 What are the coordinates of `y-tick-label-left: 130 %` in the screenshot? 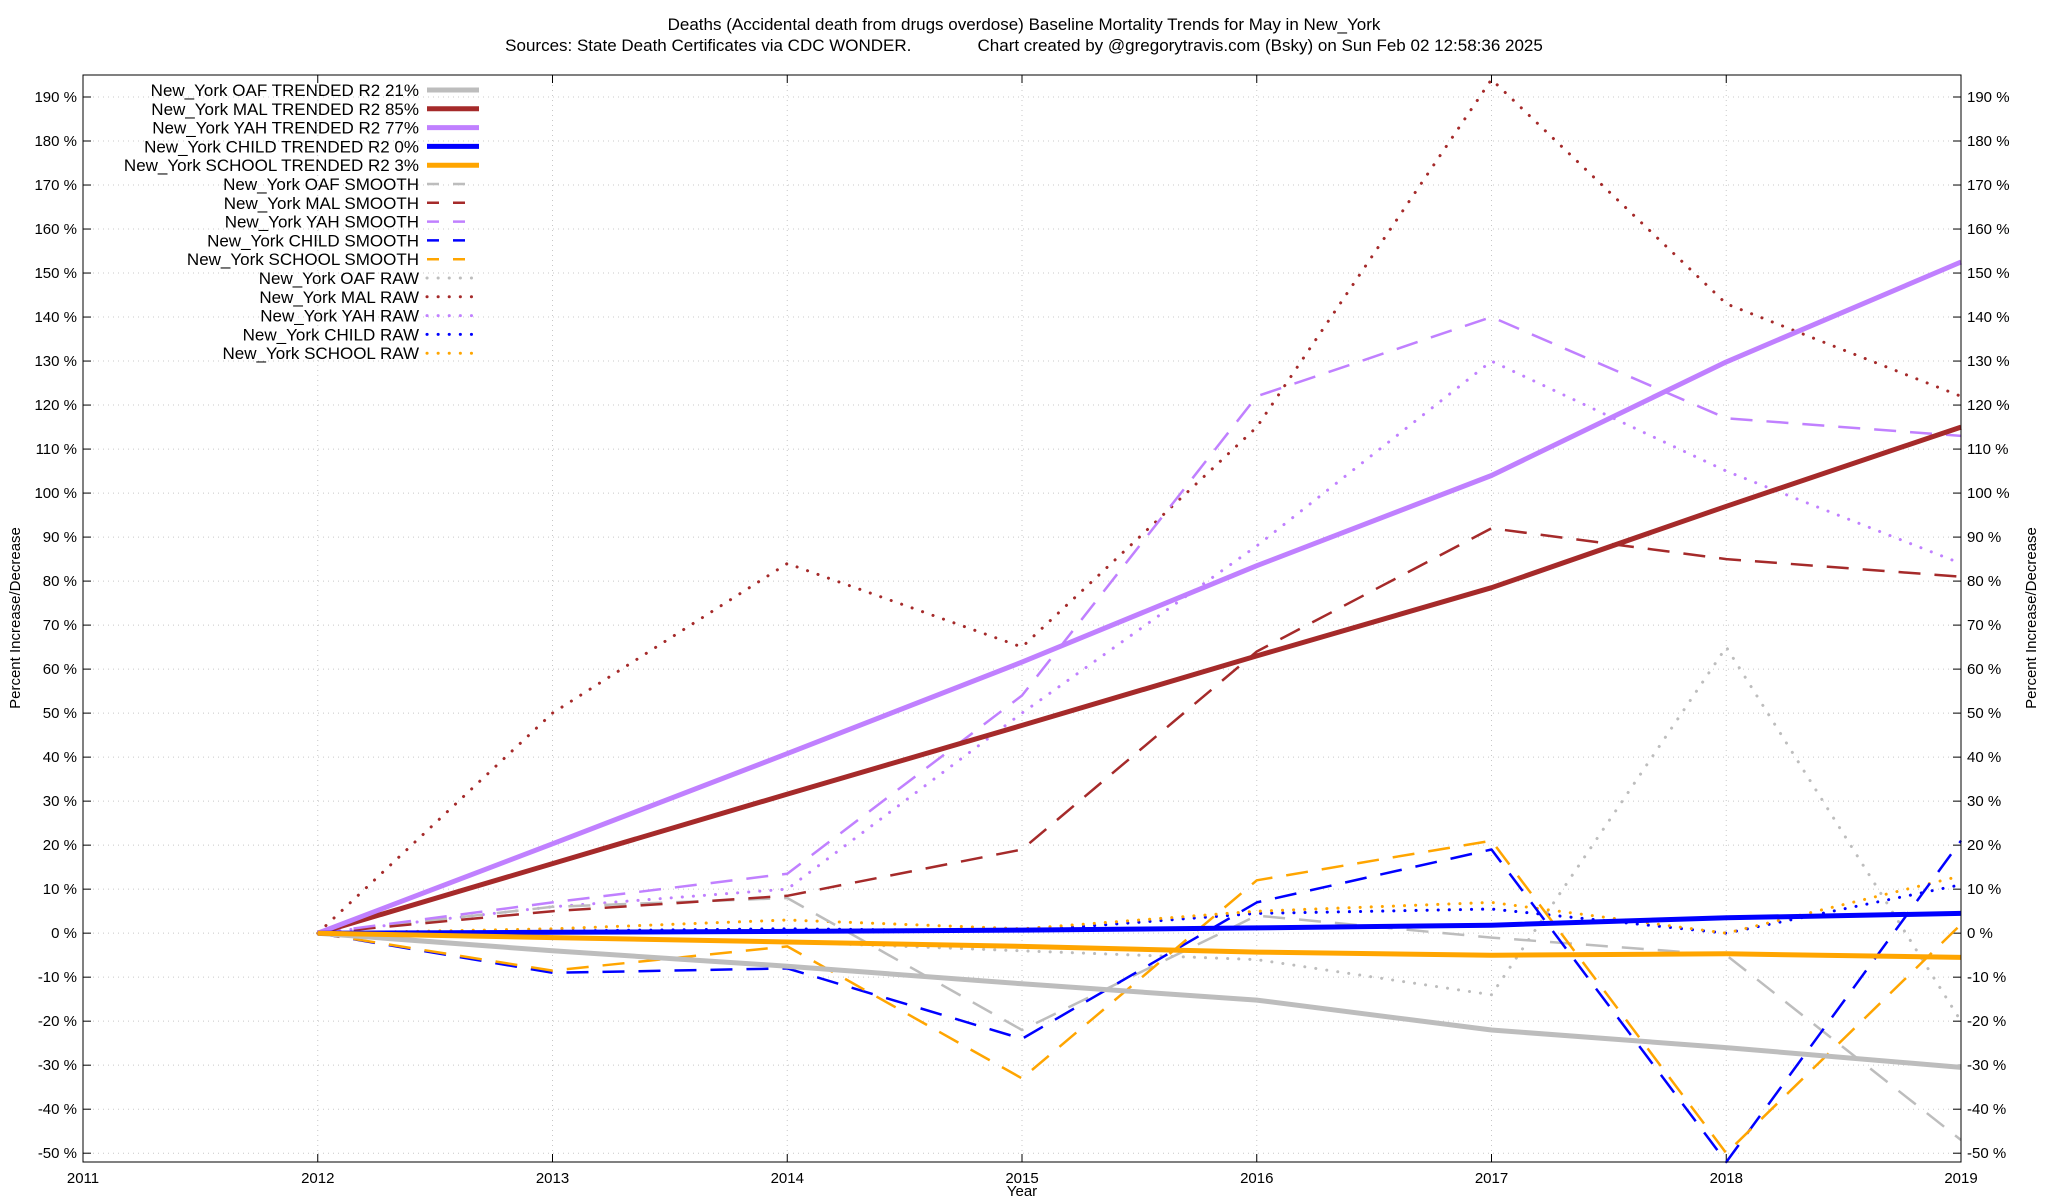 It's located at (55, 361).